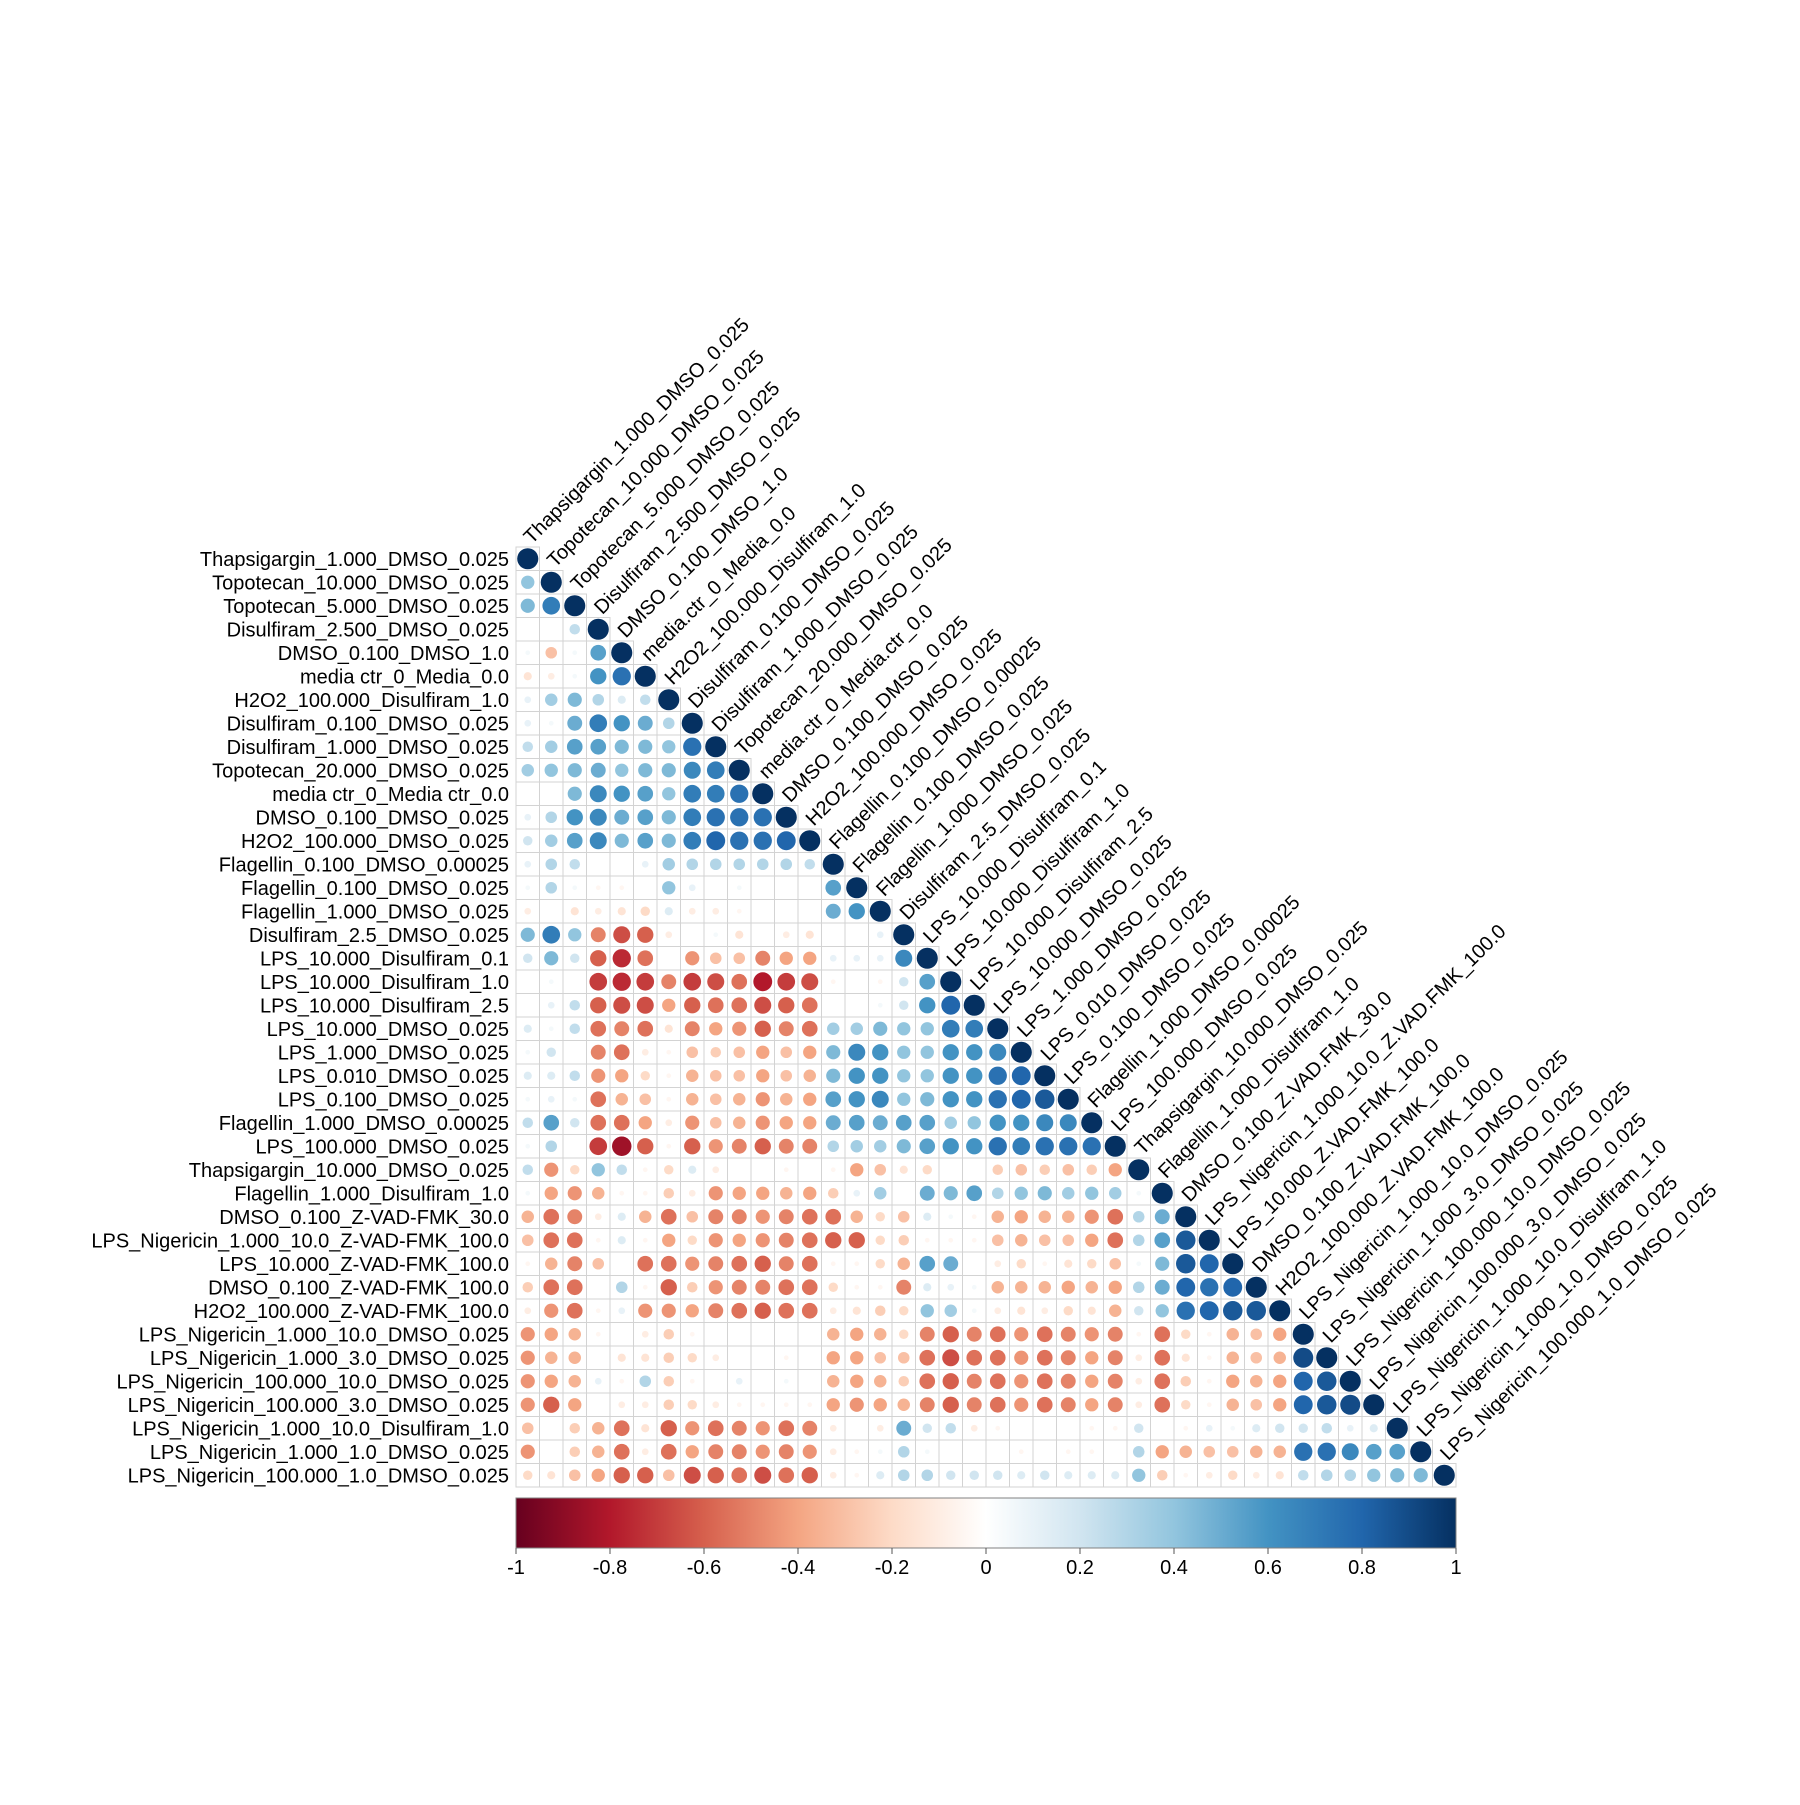 The height and width of the screenshot is (1805, 1800). I want to click on row-label: Disulfiram_2.5_DMSO_0.025, so click(379, 936).